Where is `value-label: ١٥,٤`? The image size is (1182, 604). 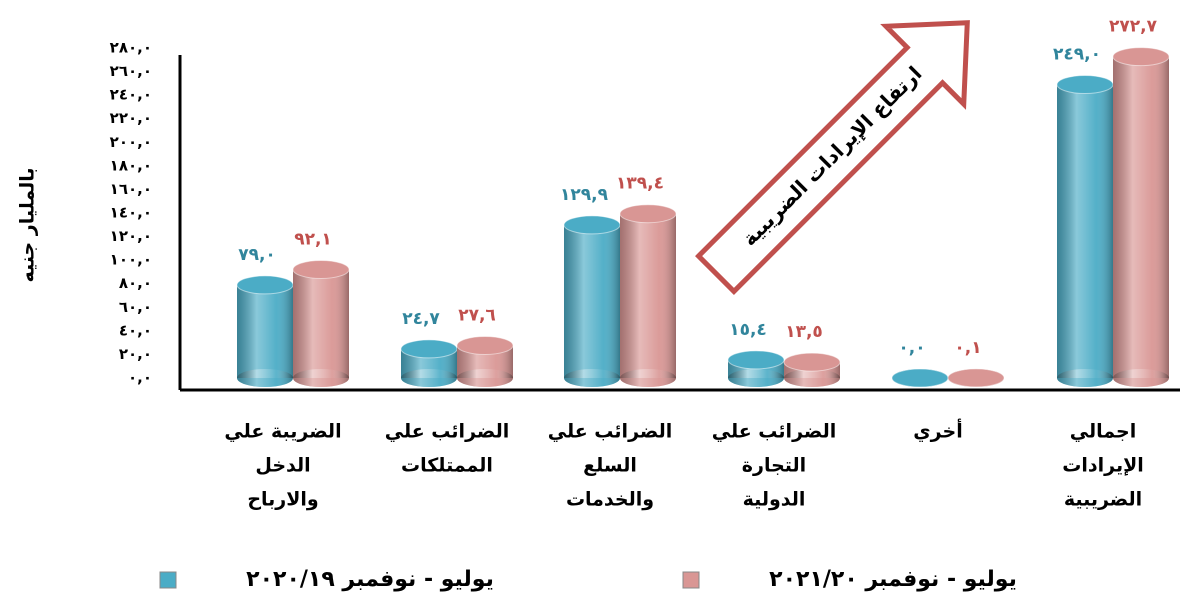
value-label: ١٥,٤ is located at coordinates (748, 330).